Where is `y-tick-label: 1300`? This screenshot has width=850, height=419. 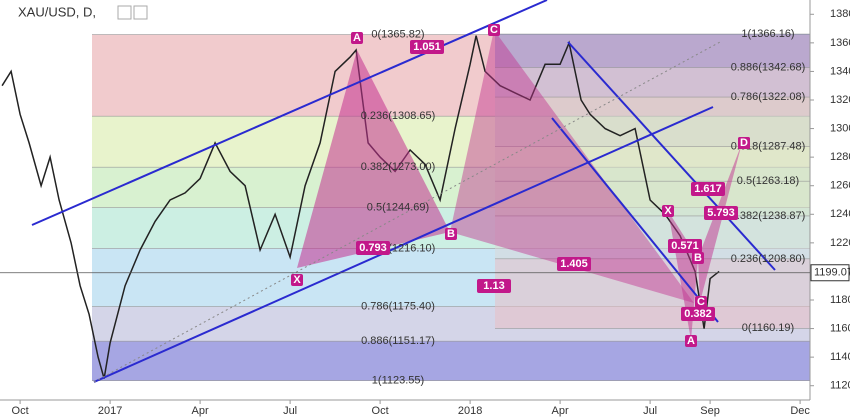 y-tick-label: 1300 is located at coordinates (840, 128).